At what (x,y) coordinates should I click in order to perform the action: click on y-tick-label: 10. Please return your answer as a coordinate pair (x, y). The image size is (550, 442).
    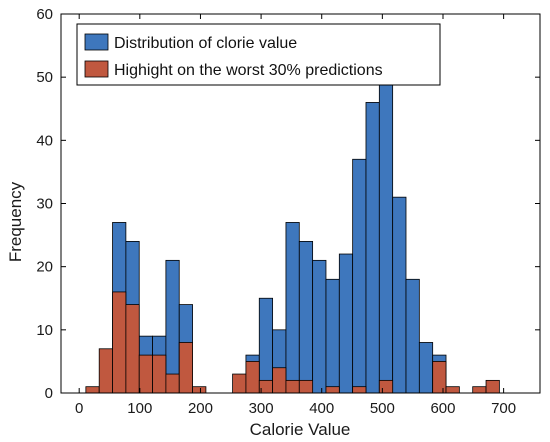
    Looking at the image, I should click on (44, 330).